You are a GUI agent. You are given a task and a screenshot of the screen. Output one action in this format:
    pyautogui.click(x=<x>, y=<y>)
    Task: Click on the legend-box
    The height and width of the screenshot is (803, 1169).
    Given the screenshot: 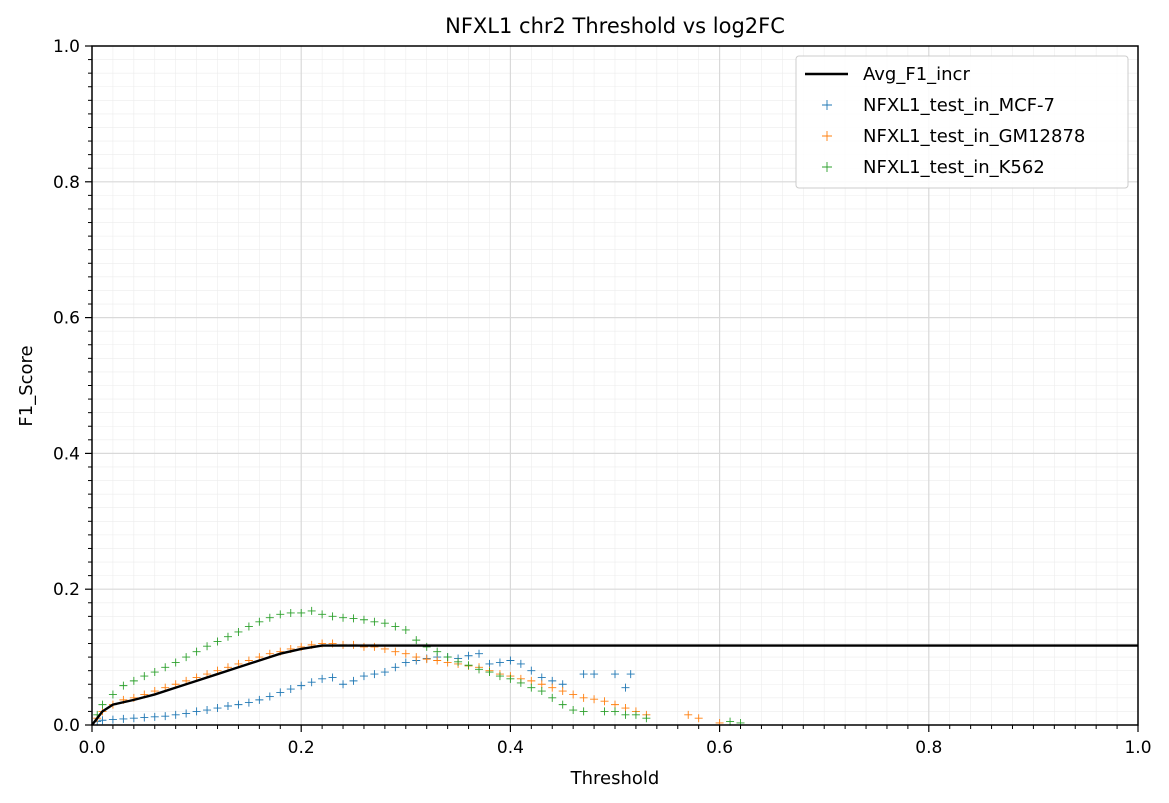 What is the action you would take?
    pyautogui.click(x=962, y=122)
    